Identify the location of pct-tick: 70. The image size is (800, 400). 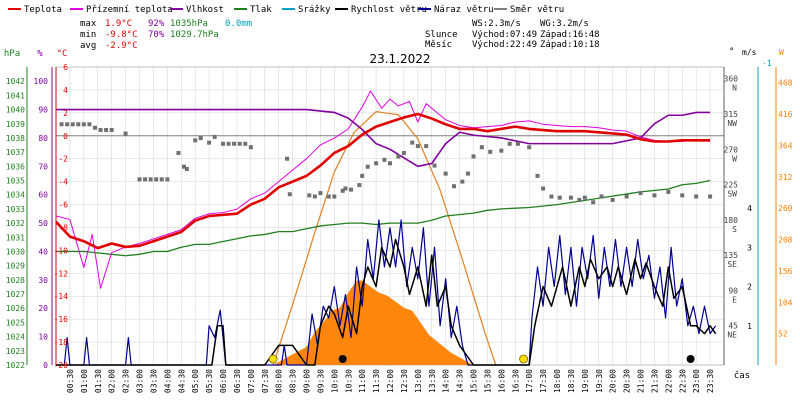
(43, 166).